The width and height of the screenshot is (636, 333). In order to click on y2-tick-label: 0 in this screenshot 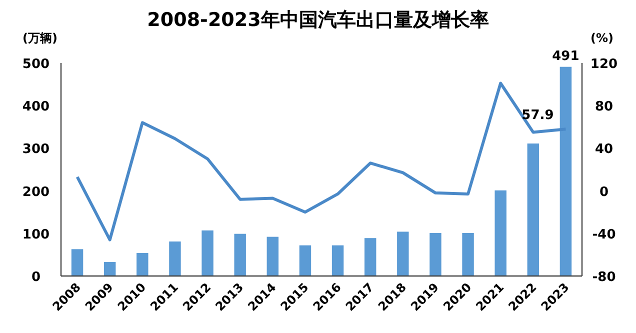, I will do `click(604, 192)`.